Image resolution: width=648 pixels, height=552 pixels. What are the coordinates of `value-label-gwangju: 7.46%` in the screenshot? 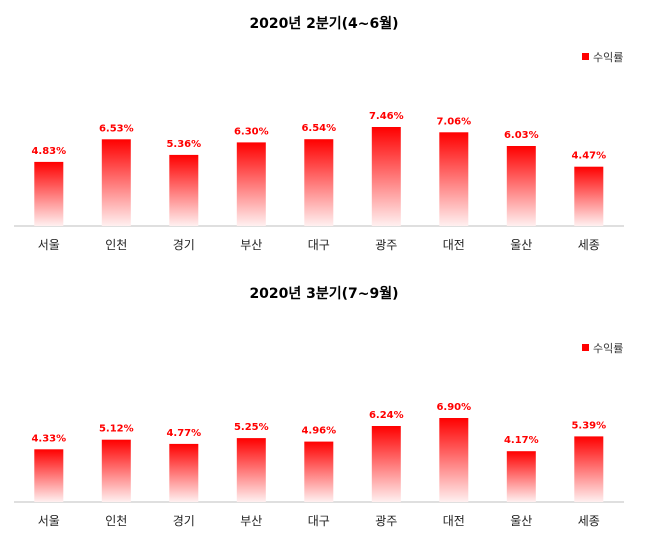 It's located at (386, 116).